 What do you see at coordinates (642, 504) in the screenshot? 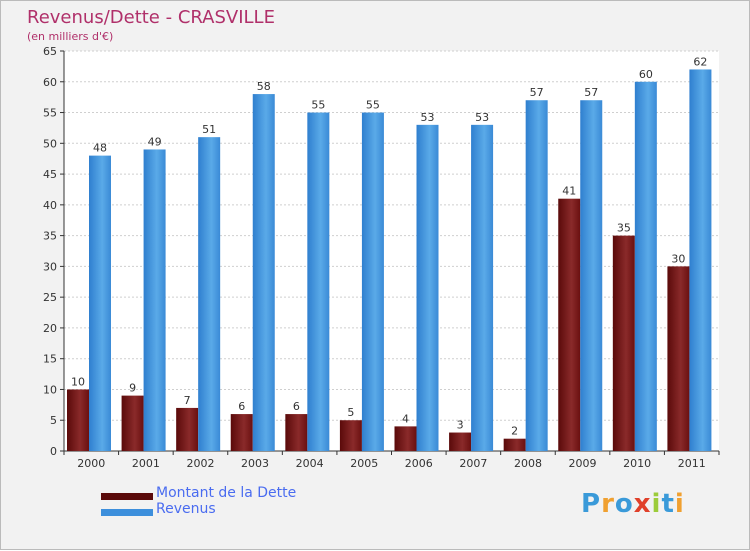
I see `logo-letter: x` at bounding box center [642, 504].